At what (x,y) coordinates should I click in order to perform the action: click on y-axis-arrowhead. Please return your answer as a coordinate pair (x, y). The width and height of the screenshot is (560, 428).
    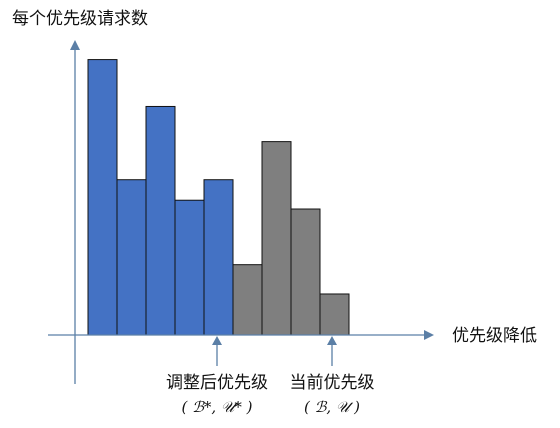
    Looking at the image, I should click on (75, 45).